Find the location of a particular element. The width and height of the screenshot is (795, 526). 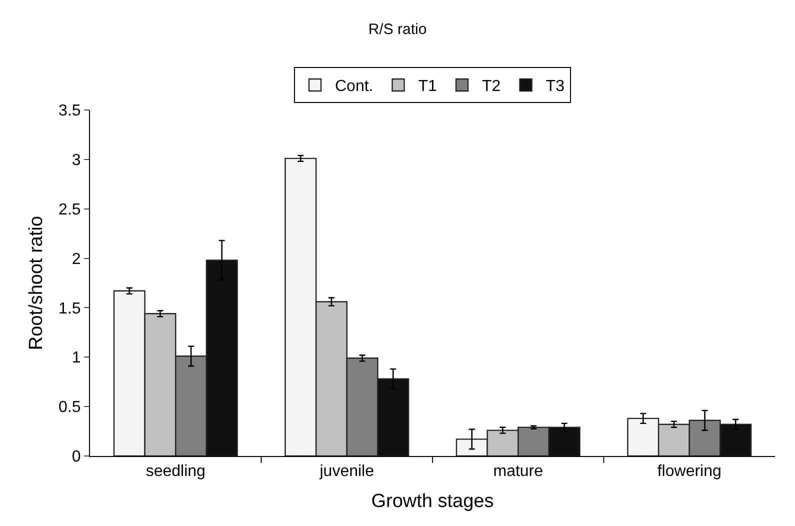

x-axis-title: Growth stages is located at coordinates (432, 501).